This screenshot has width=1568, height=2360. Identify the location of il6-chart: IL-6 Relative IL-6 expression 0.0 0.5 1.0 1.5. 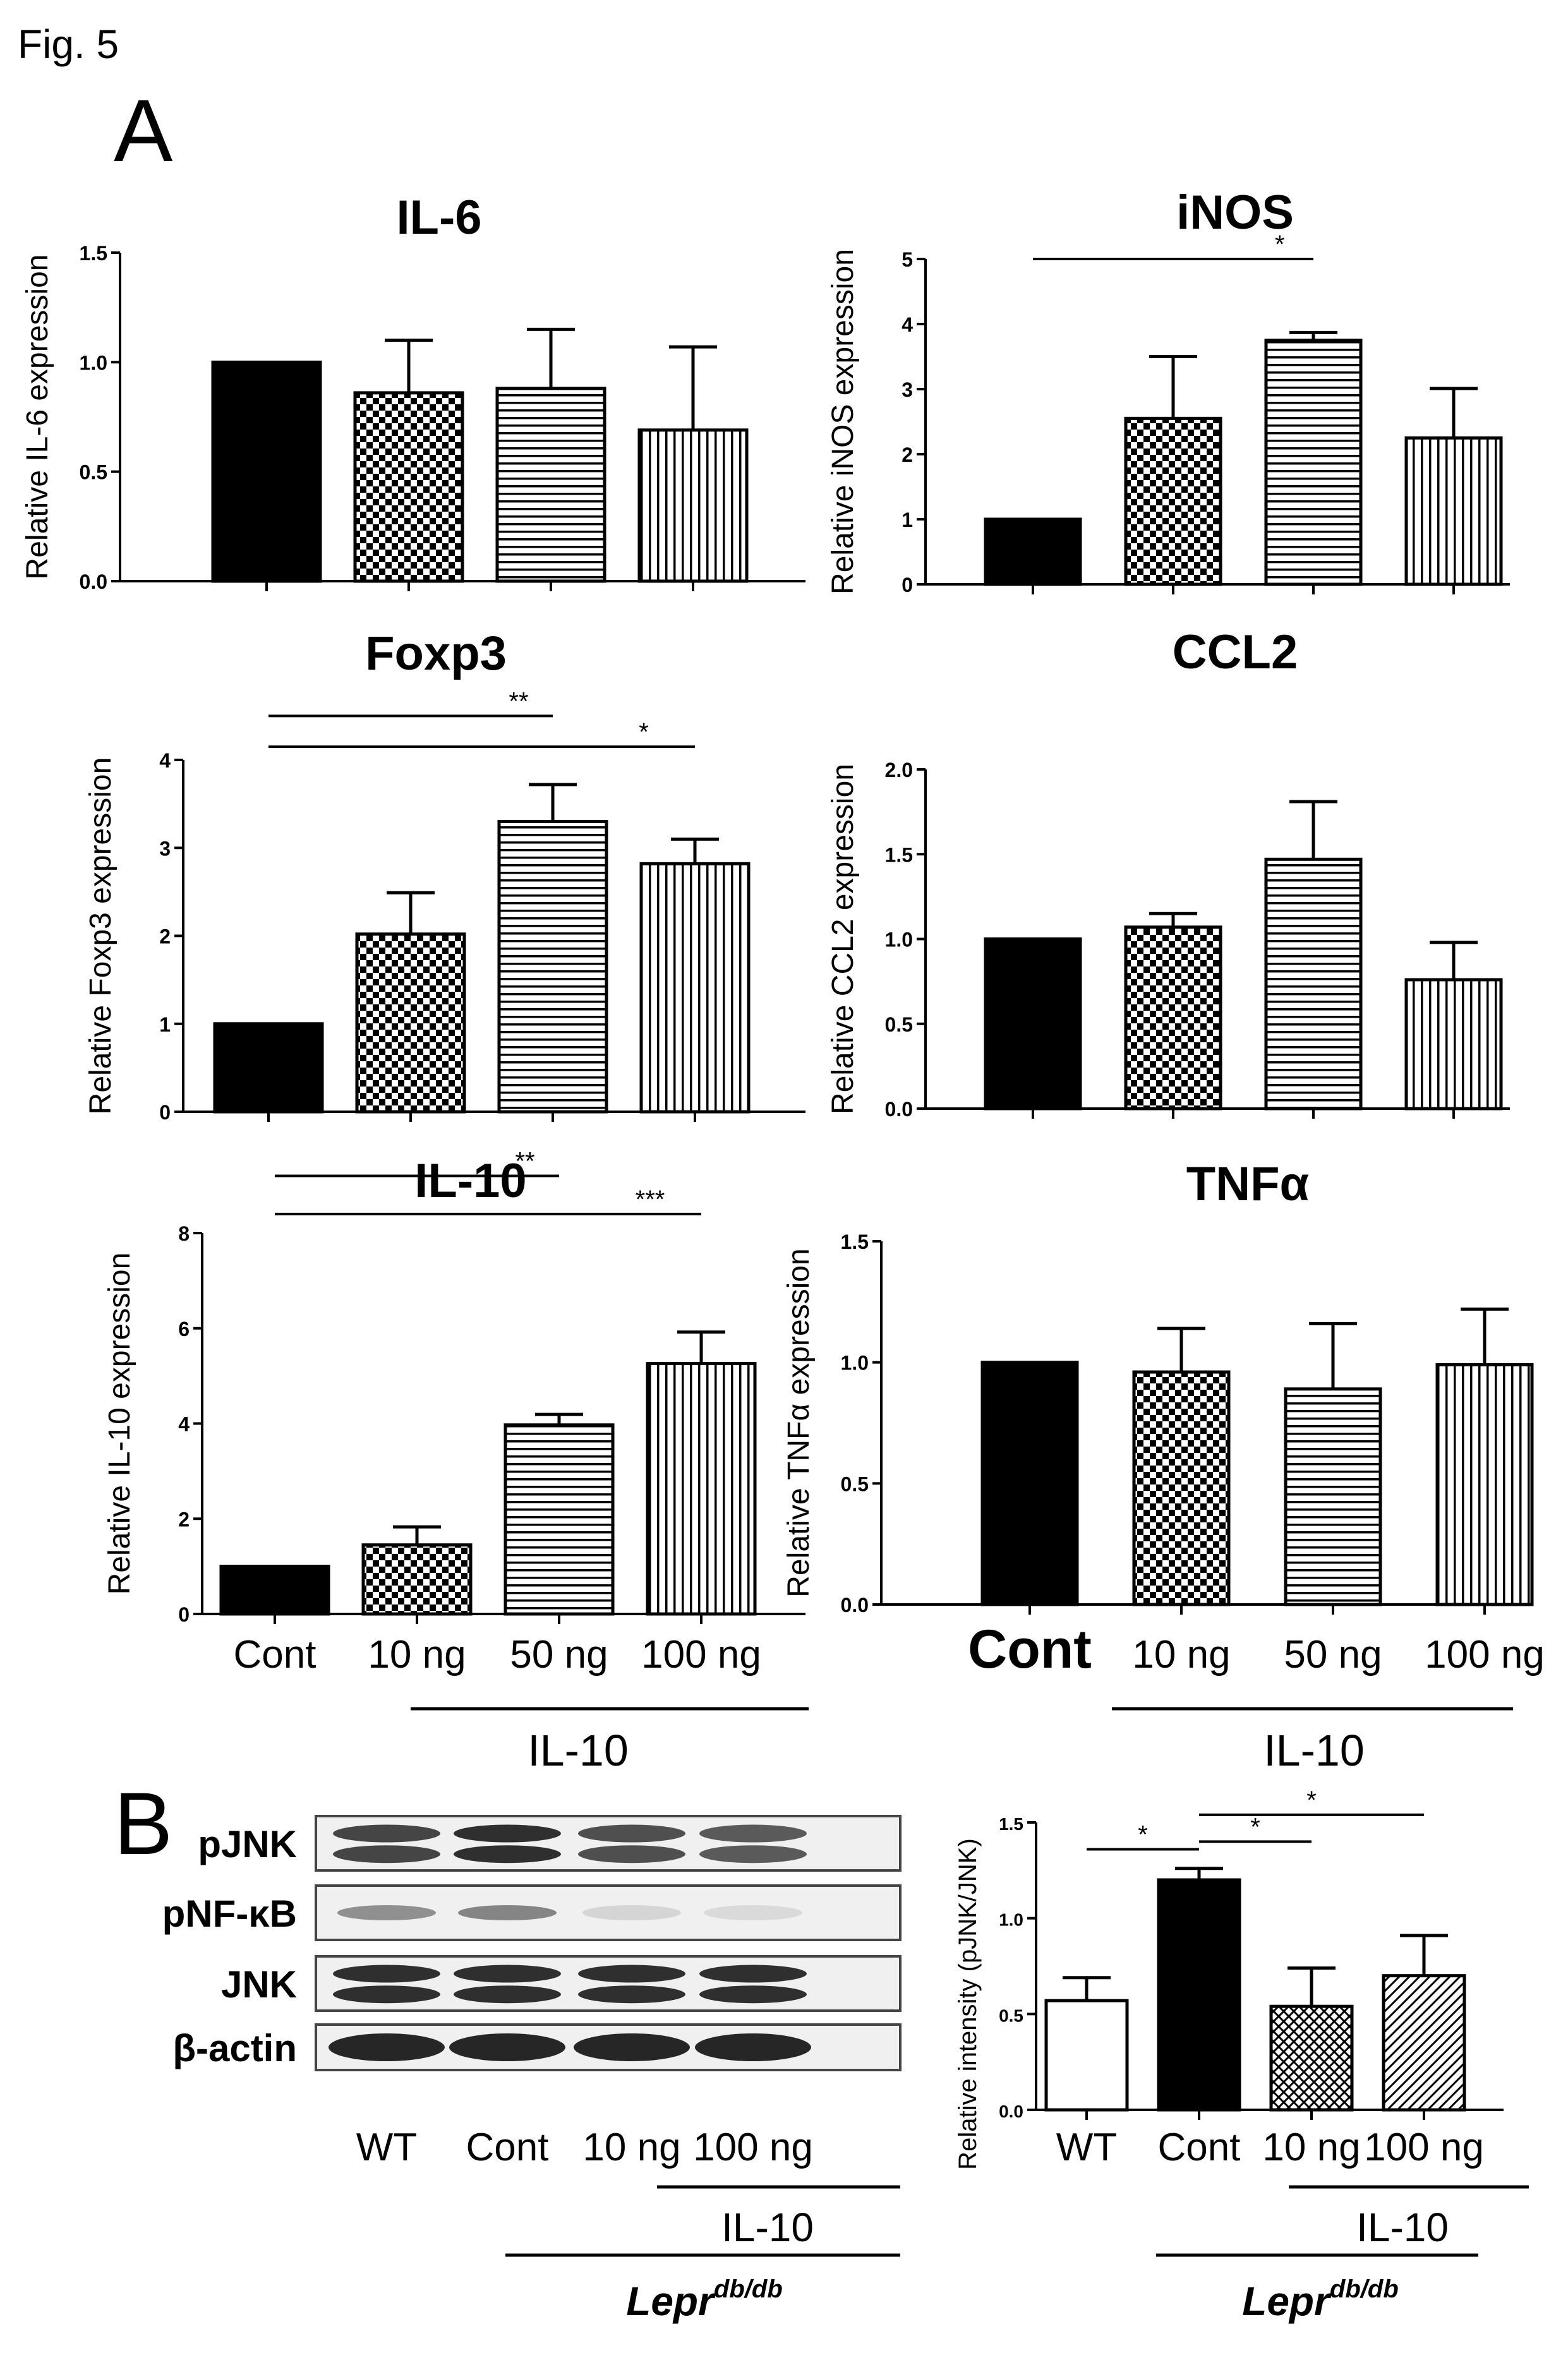
(413, 392).